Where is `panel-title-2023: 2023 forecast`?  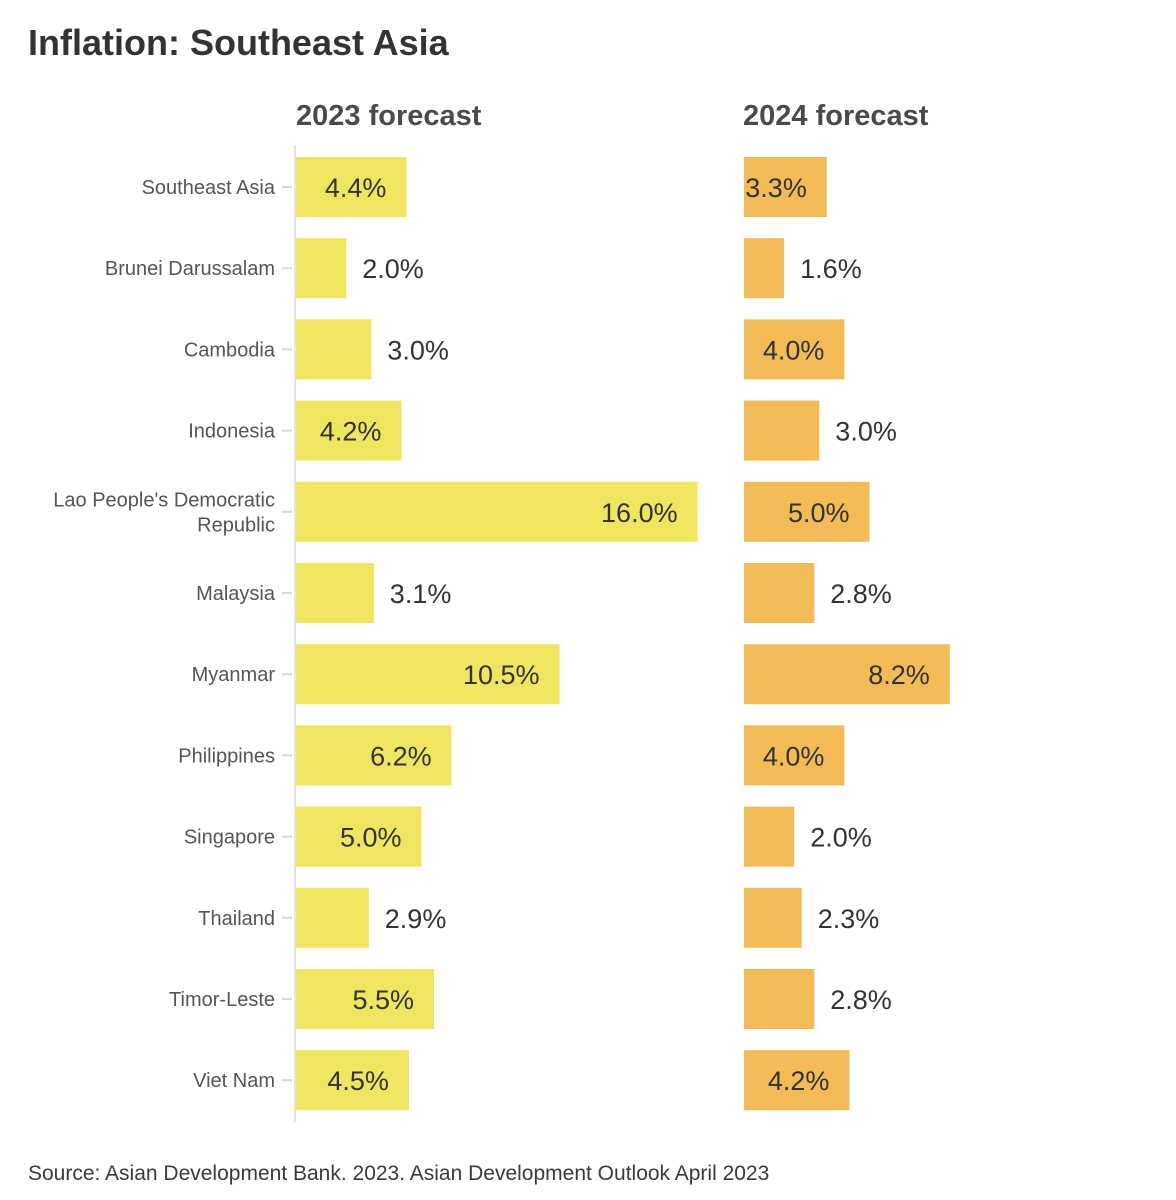 panel-title-2023: 2023 forecast is located at coordinates (389, 116).